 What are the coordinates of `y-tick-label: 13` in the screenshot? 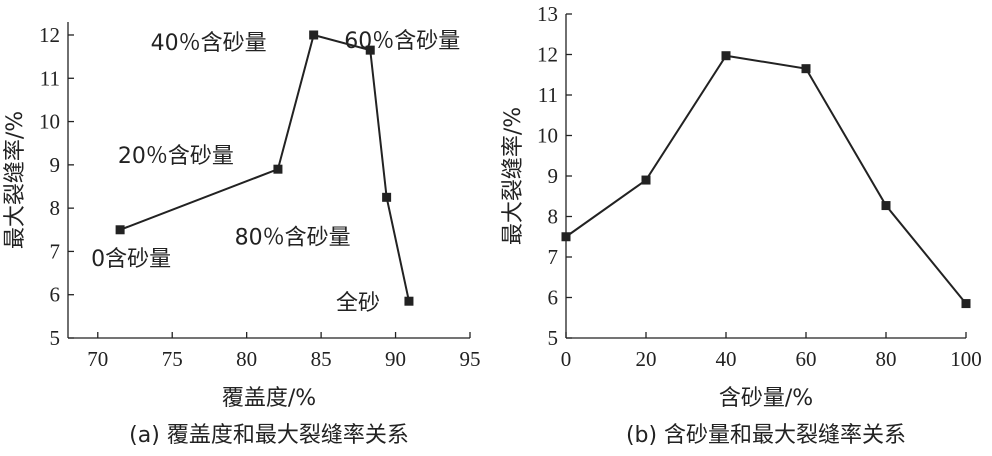 It's located at (547, 14).